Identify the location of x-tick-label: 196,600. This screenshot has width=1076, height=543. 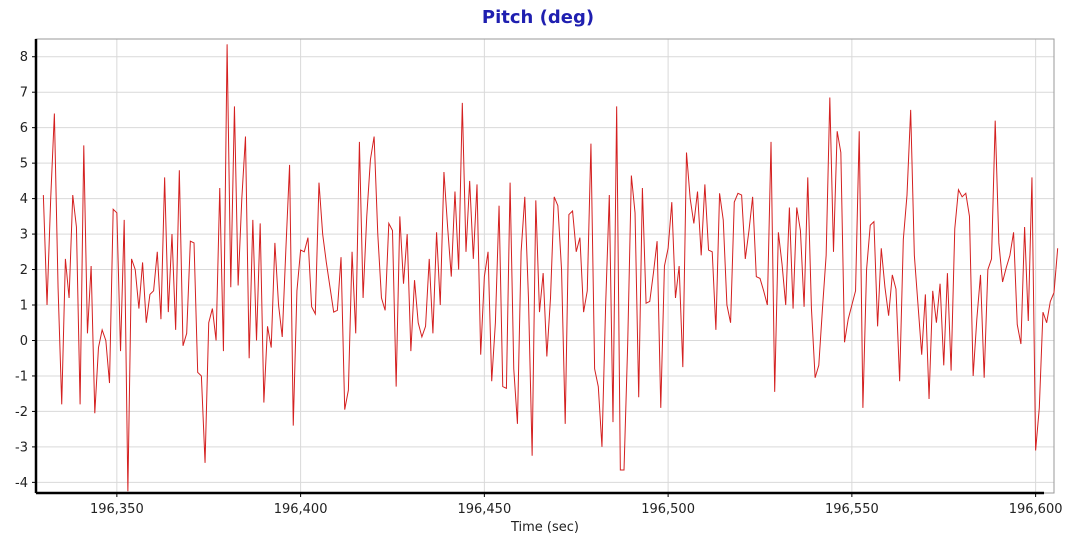
(1036, 509).